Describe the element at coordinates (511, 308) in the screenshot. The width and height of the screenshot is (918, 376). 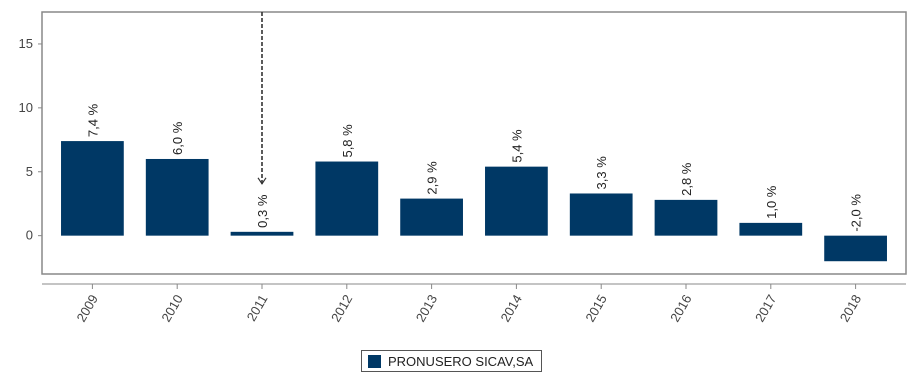
I see `x-tick-label: 2014` at that location.